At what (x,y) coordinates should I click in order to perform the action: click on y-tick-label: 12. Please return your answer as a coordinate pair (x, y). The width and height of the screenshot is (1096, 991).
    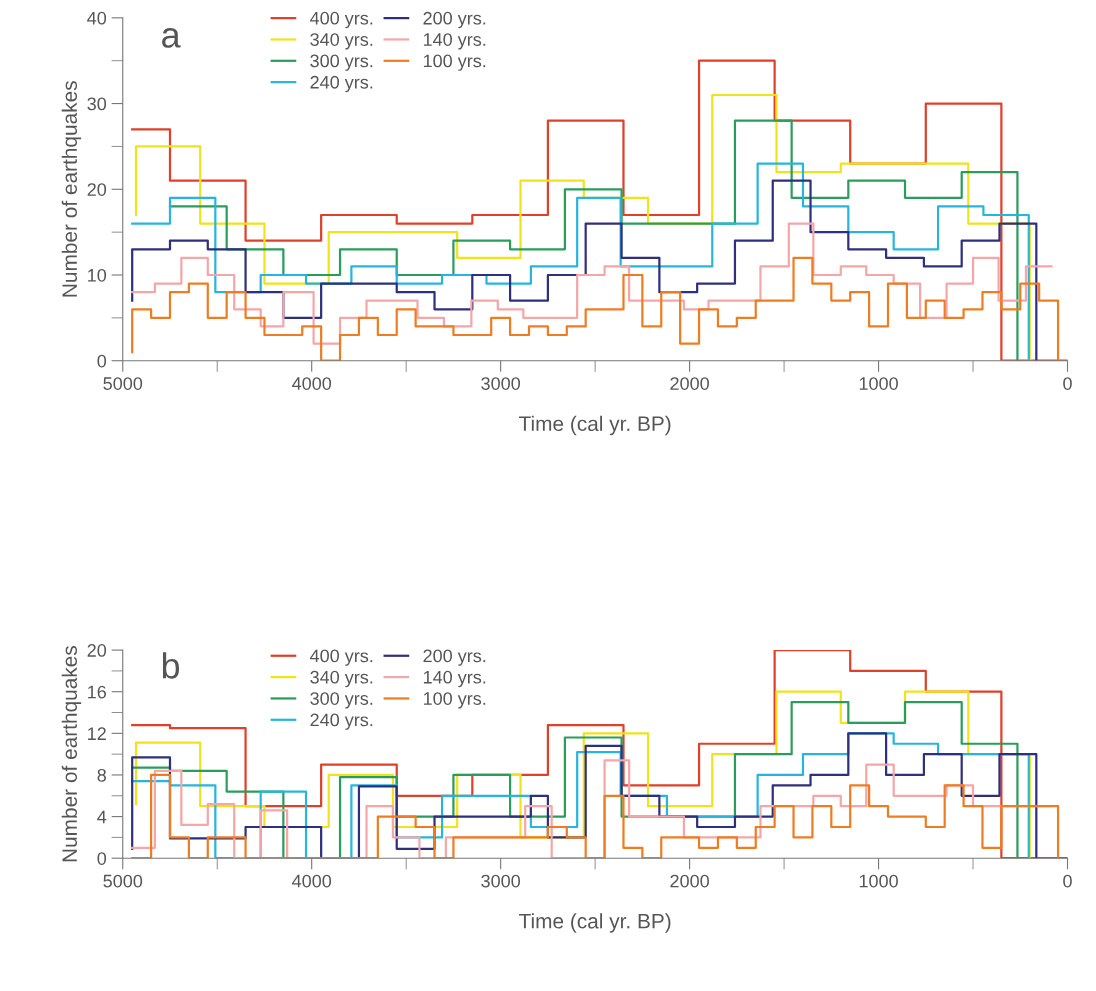
    Looking at the image, I should click on (97, 733).